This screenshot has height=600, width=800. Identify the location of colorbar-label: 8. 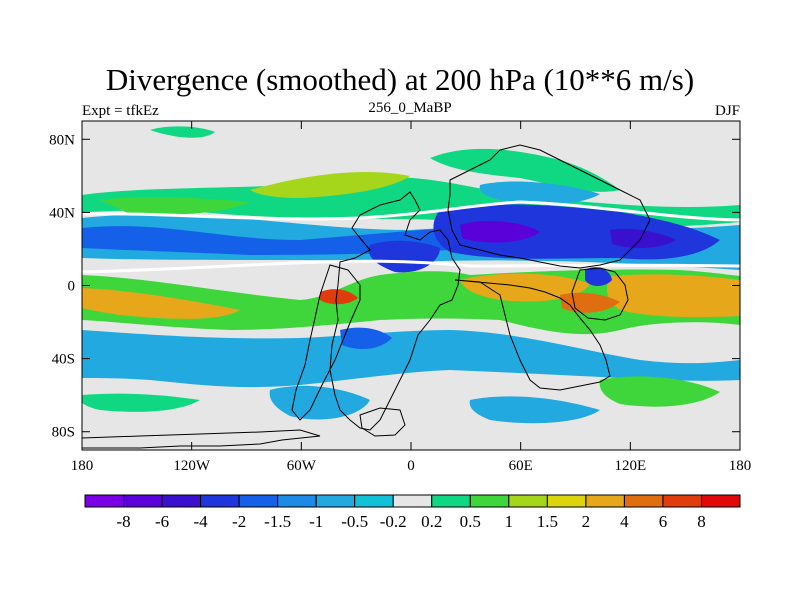
(701, 521).